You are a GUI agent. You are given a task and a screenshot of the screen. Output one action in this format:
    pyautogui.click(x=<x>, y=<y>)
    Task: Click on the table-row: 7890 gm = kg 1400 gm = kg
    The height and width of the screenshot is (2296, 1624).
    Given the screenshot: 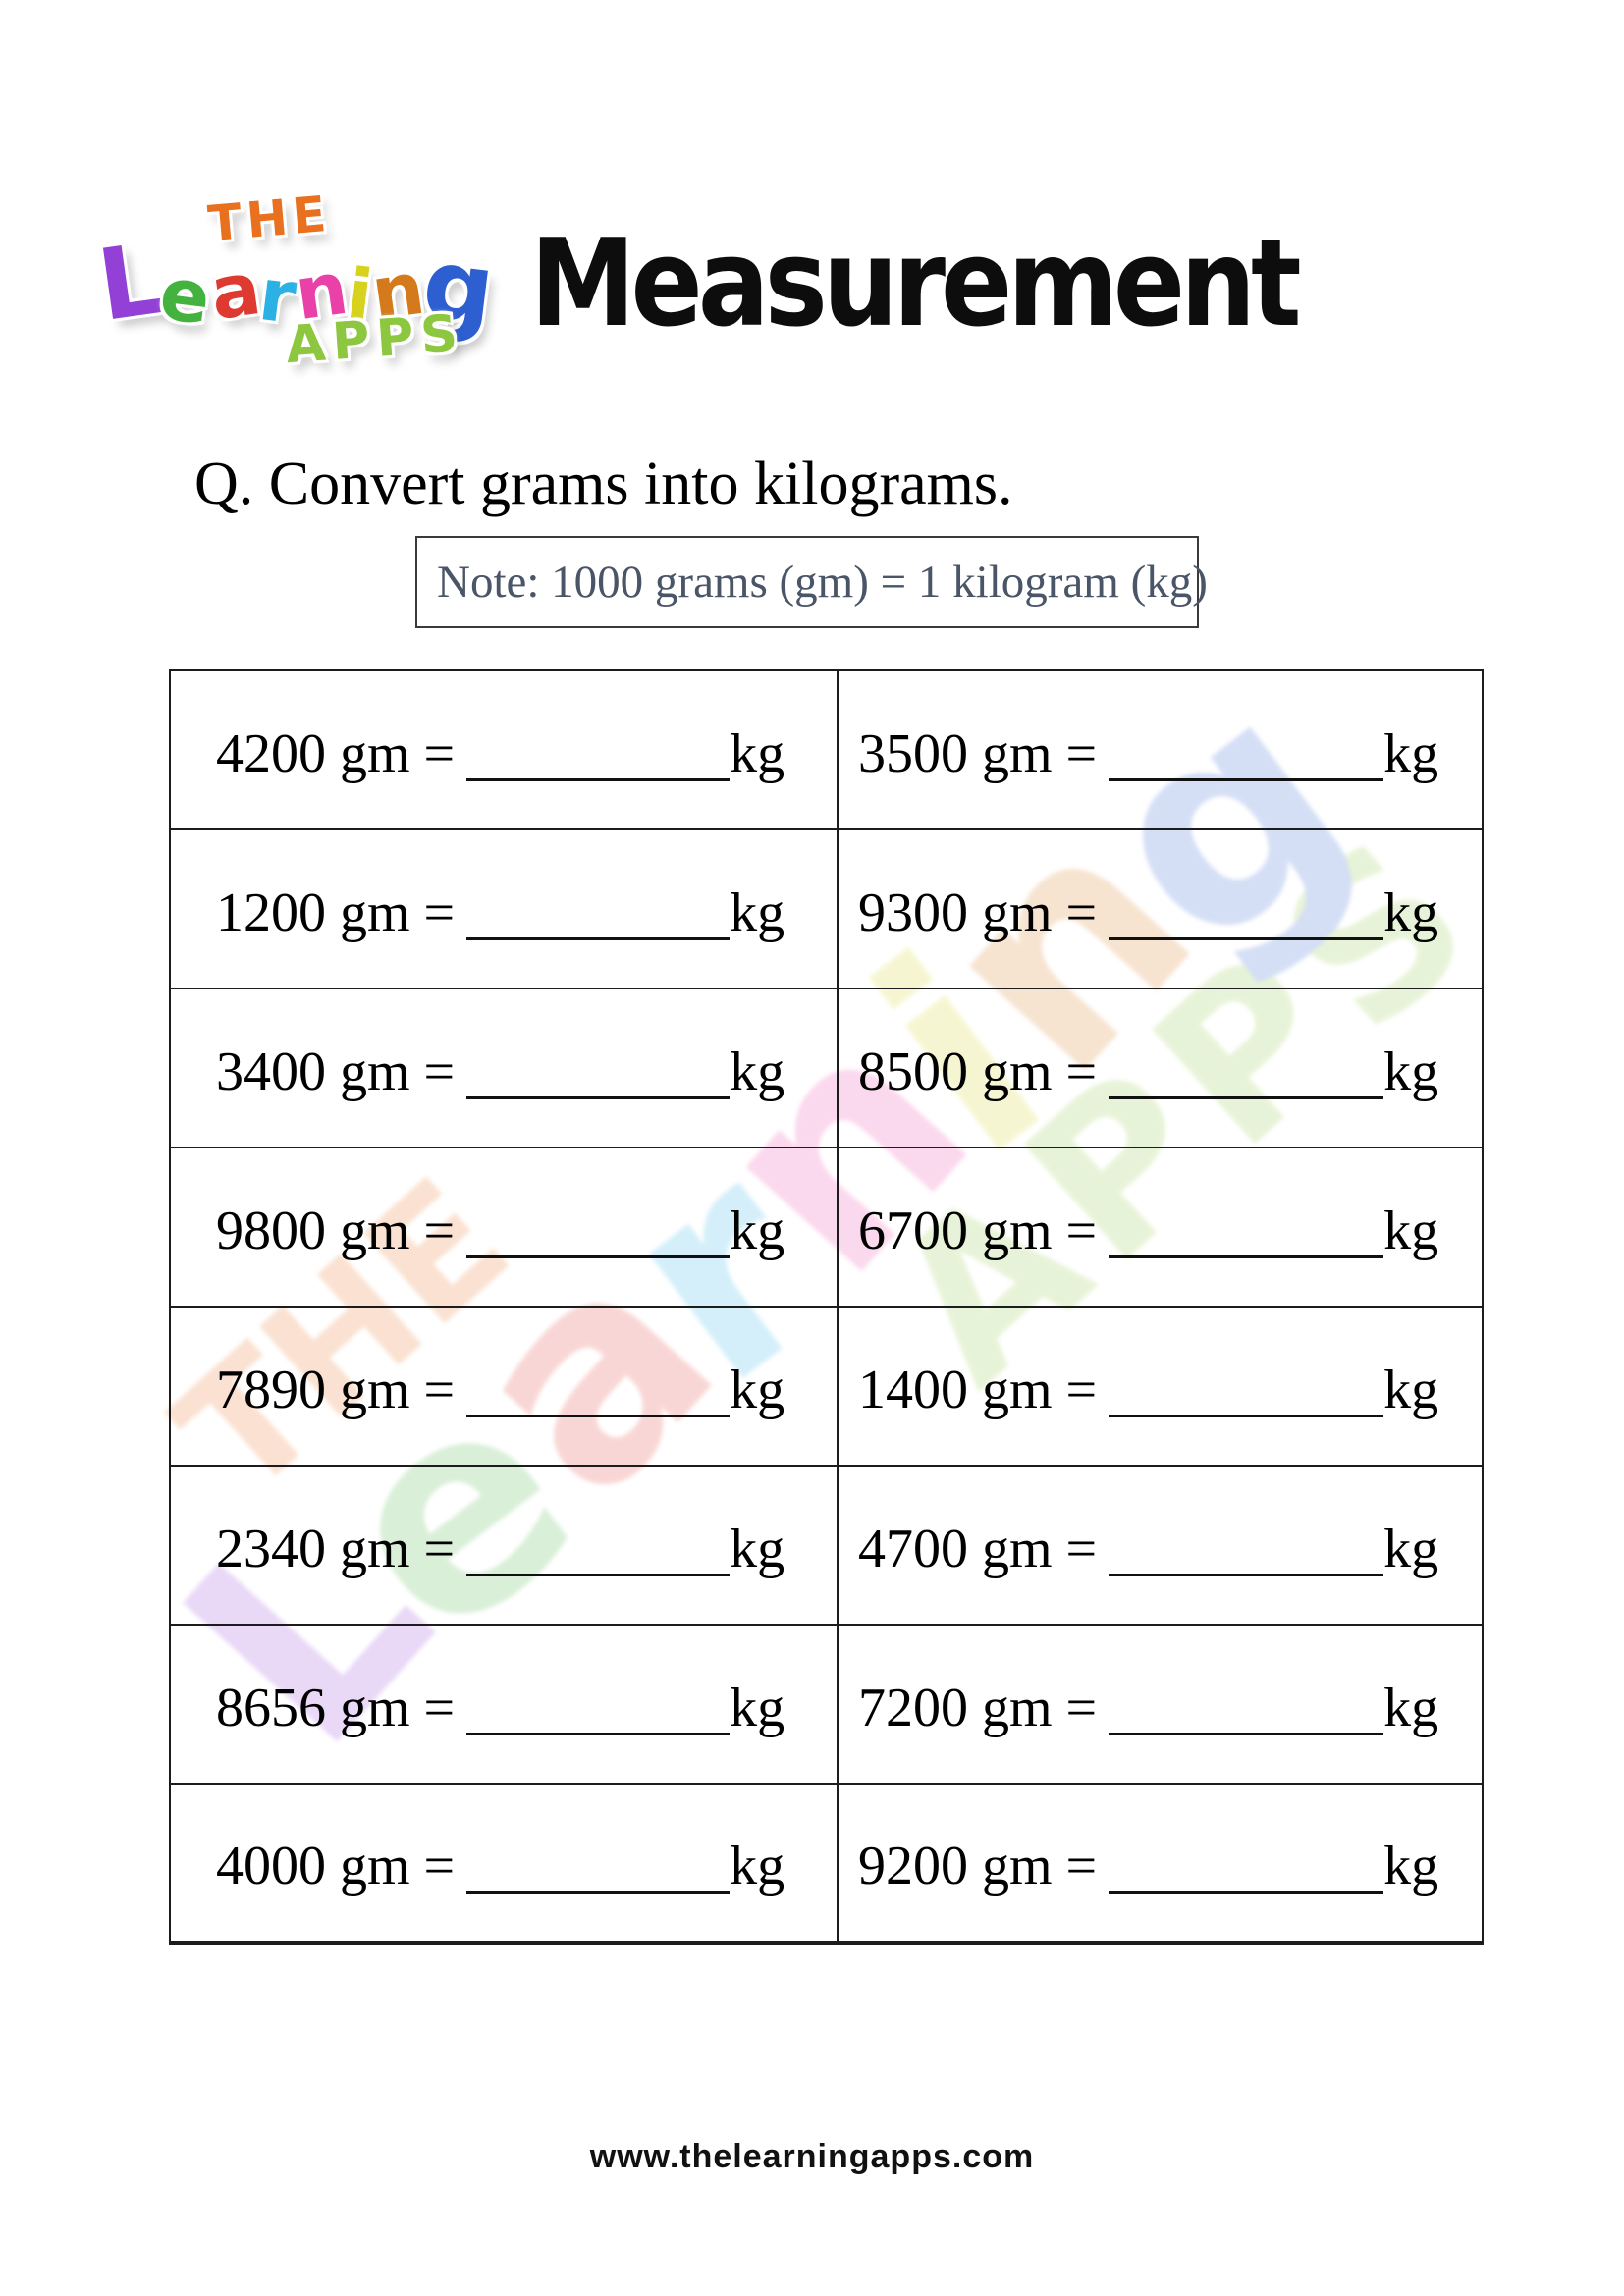 What is the action you would take?
    pyautogui.click(x=826, y=1386)
    